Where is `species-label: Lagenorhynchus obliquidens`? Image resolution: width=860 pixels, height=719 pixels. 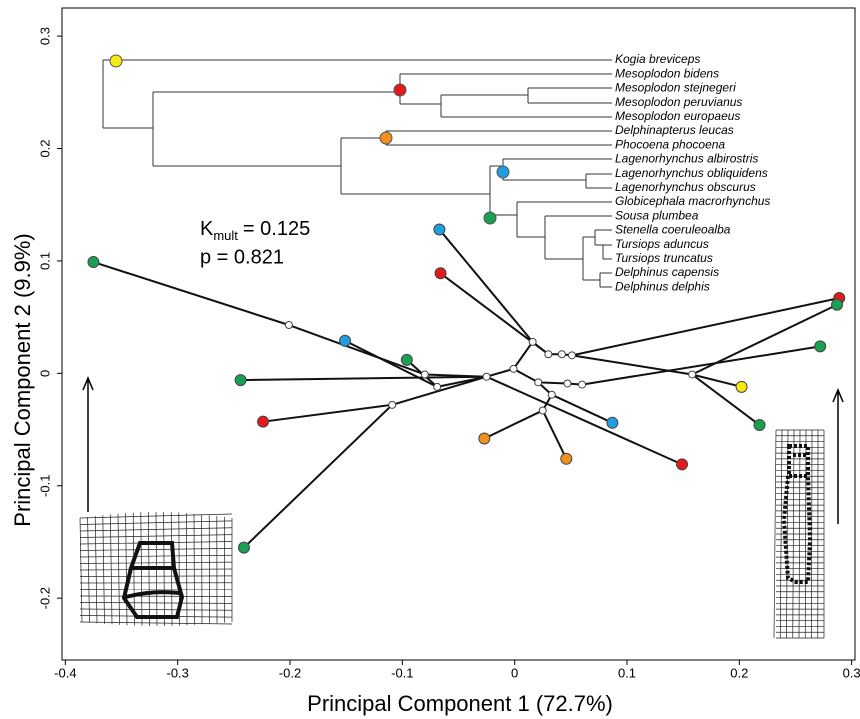 species-label: Lagenorhynchus obliquidens is located at coordinates (691, 173).